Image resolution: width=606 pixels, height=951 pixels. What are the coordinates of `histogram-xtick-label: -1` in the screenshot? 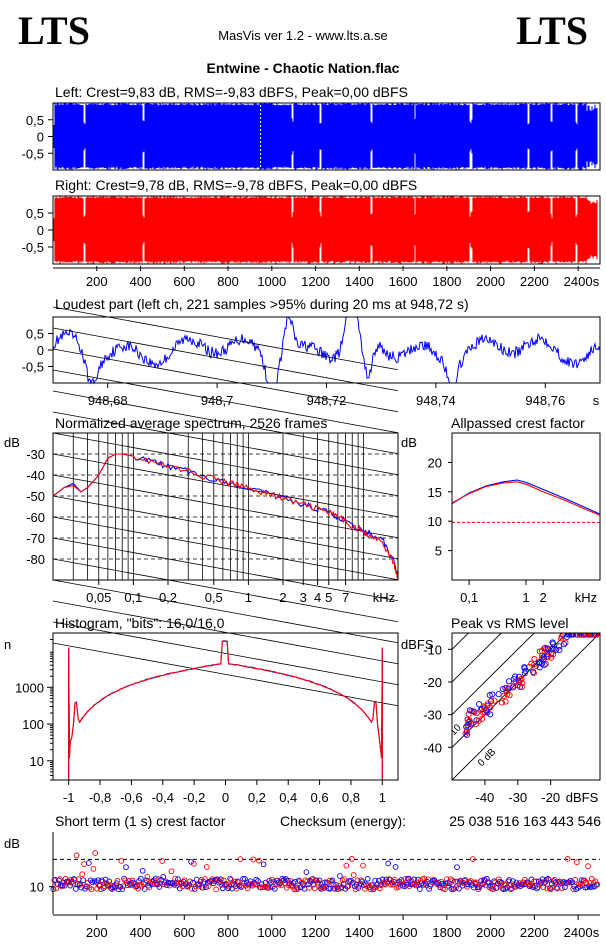 It's located at (69, 797).